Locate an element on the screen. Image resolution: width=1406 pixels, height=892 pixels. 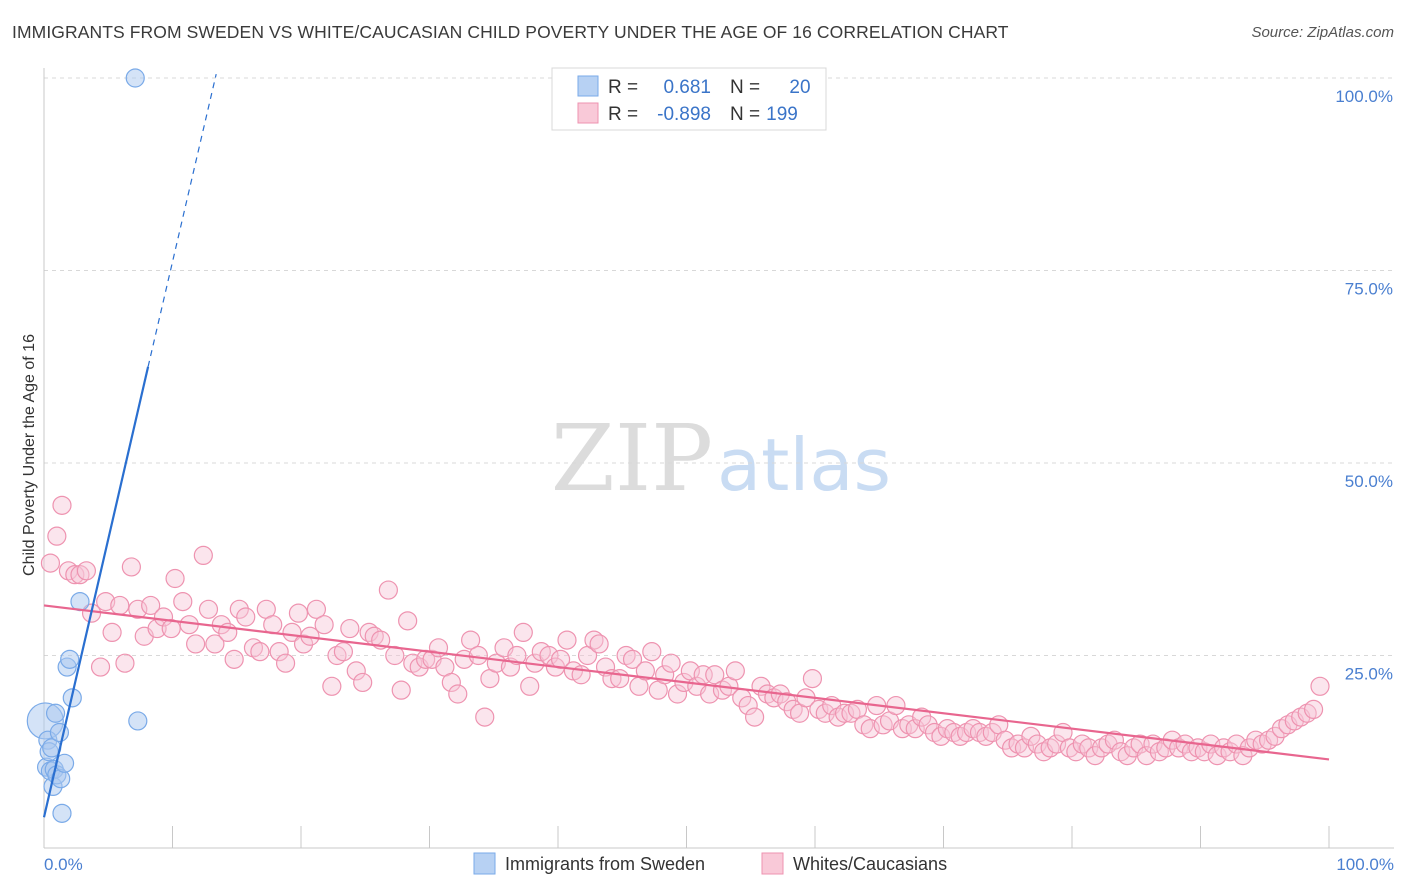
bottom-legend-swatch-blue is located at coordinates (484, 863).